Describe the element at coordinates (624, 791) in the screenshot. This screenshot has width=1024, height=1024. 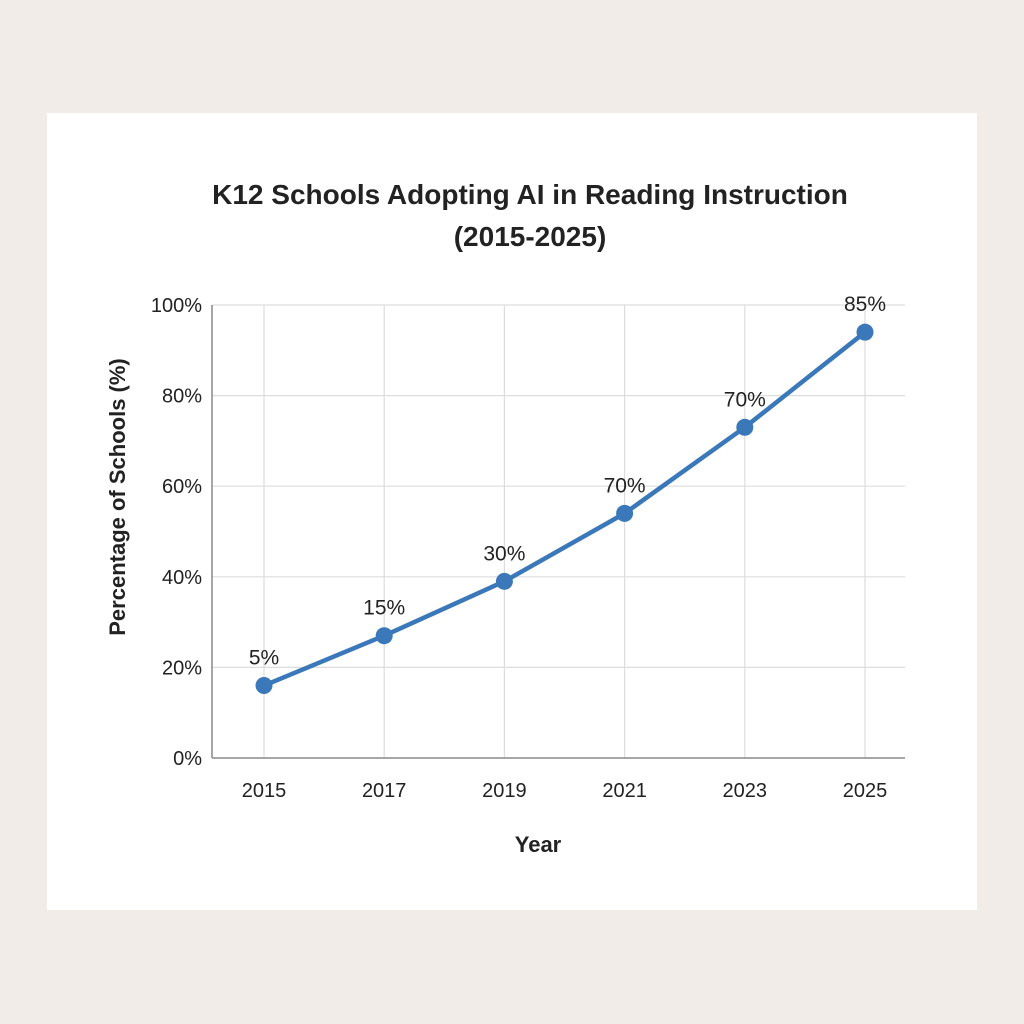
I see `x-tick-label: 2021` at that location.